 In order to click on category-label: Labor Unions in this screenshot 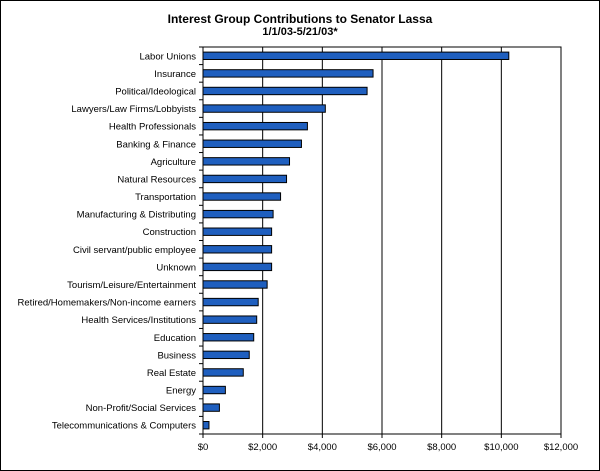, I will do `click(167, 56)`.